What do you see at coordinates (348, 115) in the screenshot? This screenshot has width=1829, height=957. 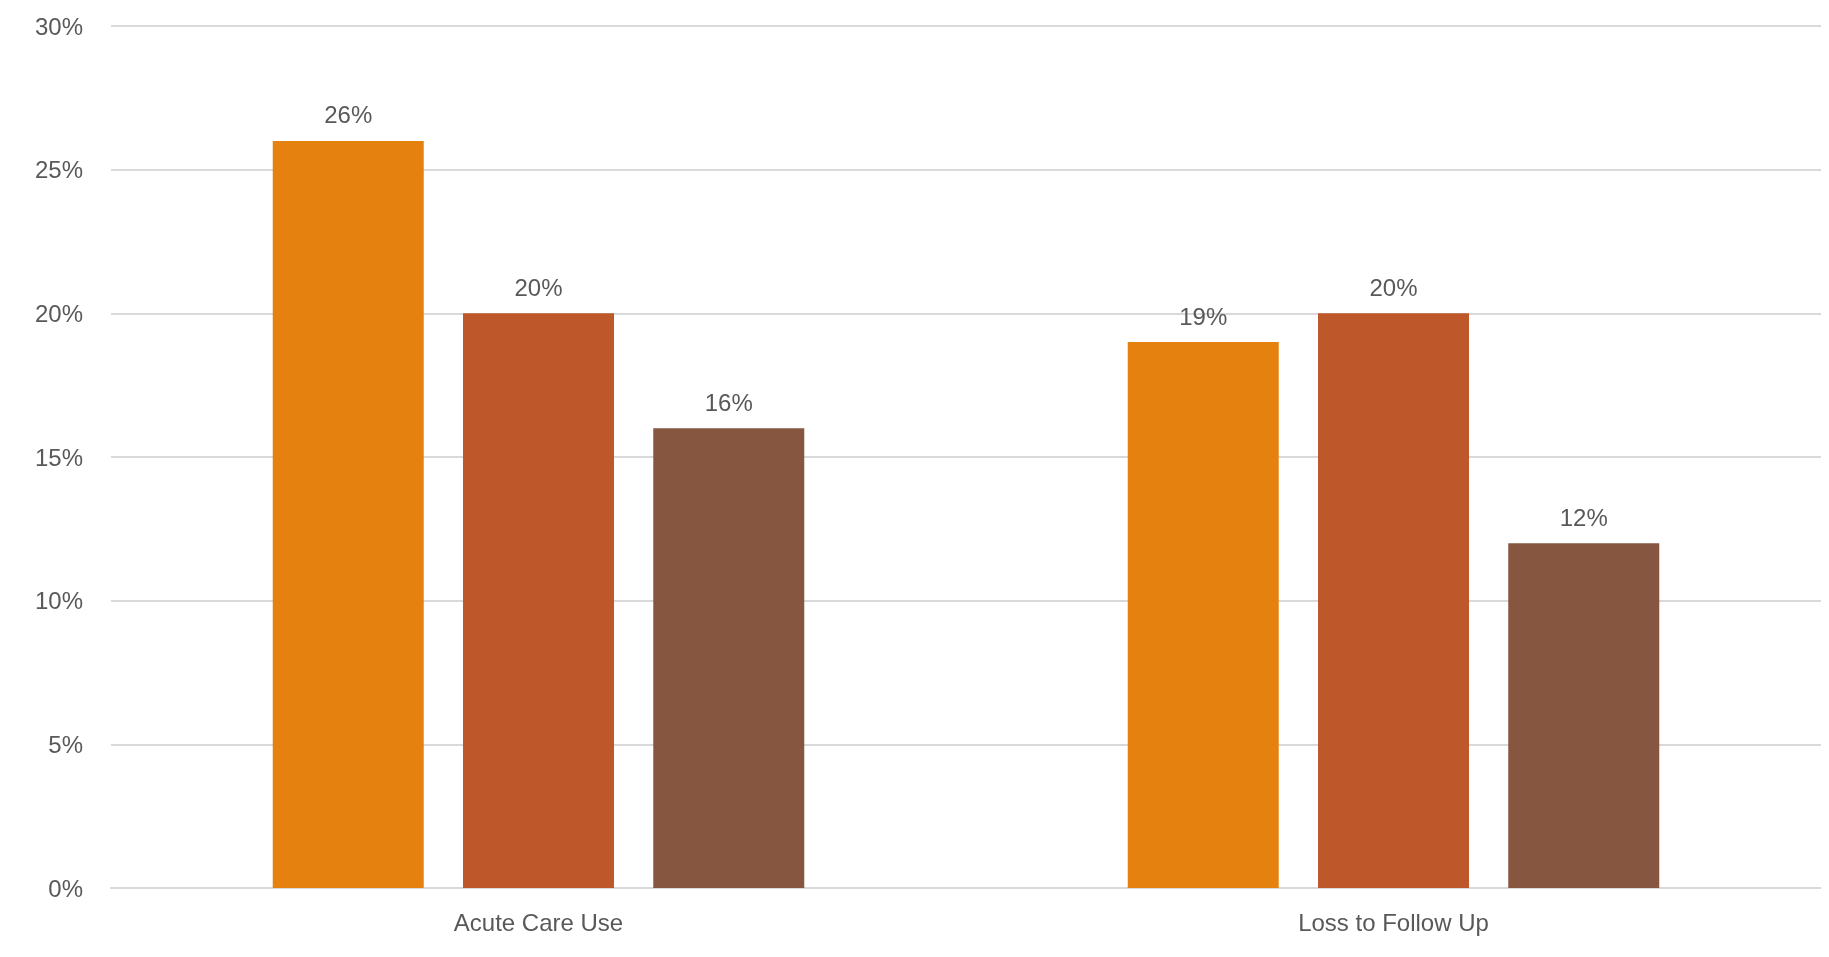 I see `data-label: 26%` at bounding box center [348, 115].